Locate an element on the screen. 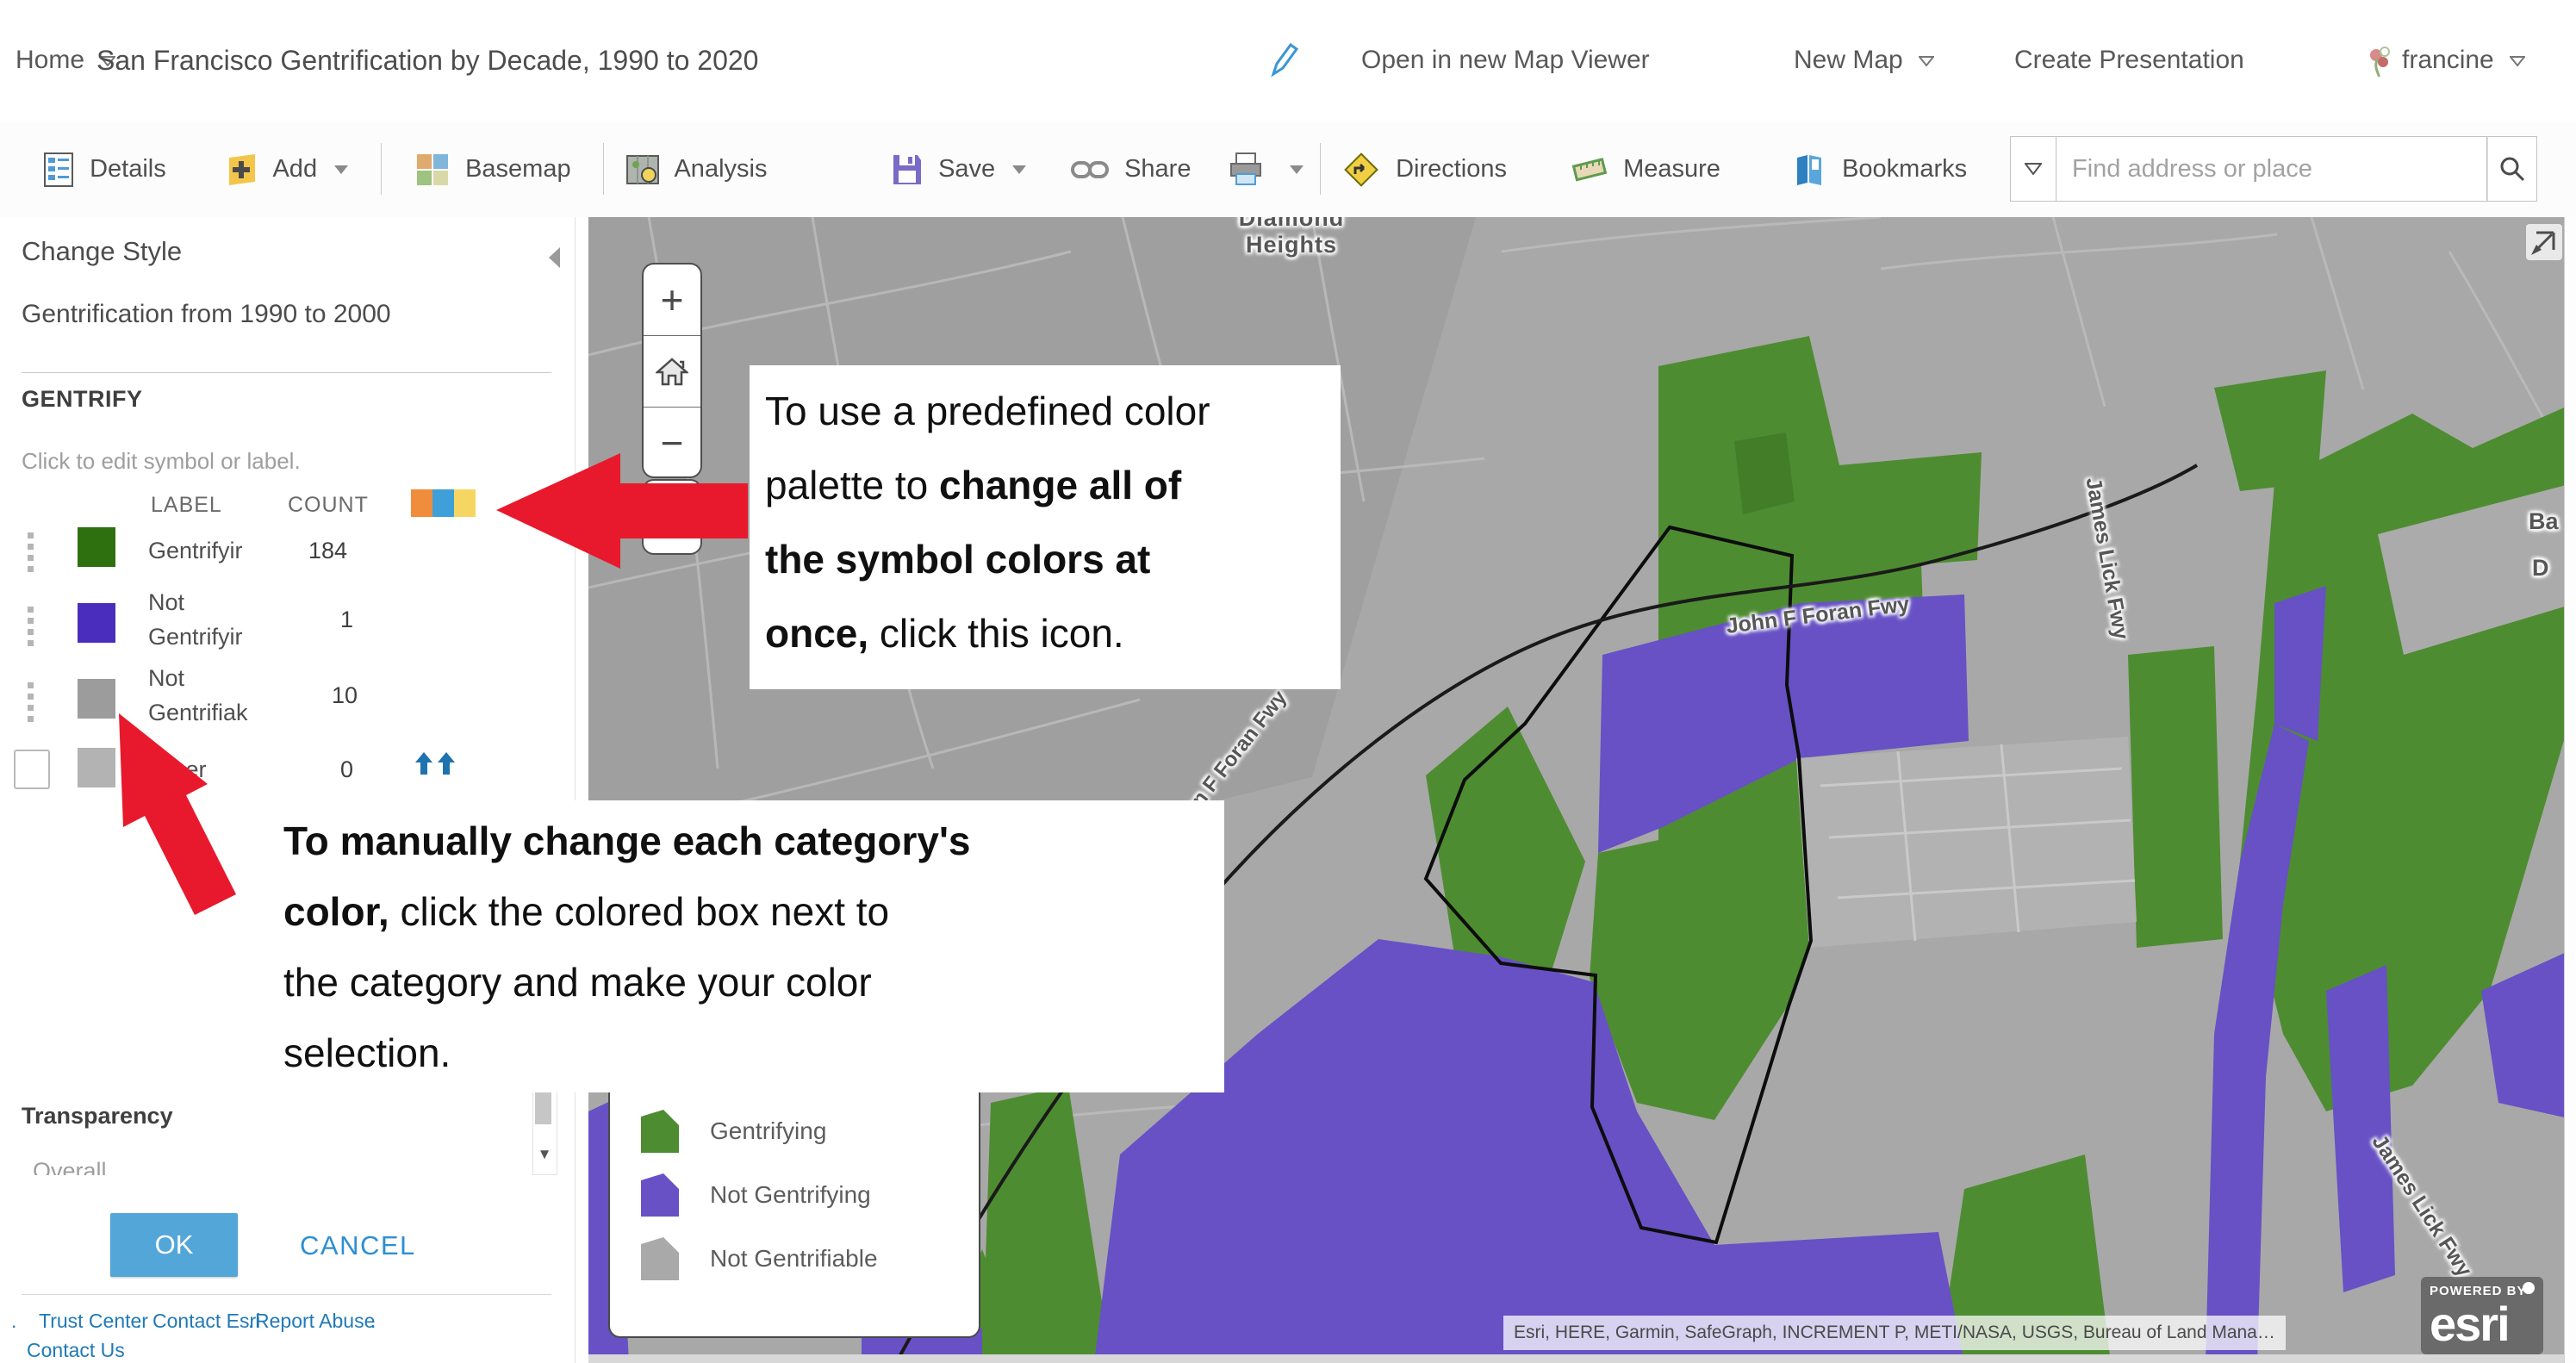  column-header-label: LABEL is located at coordinates (187, 505).